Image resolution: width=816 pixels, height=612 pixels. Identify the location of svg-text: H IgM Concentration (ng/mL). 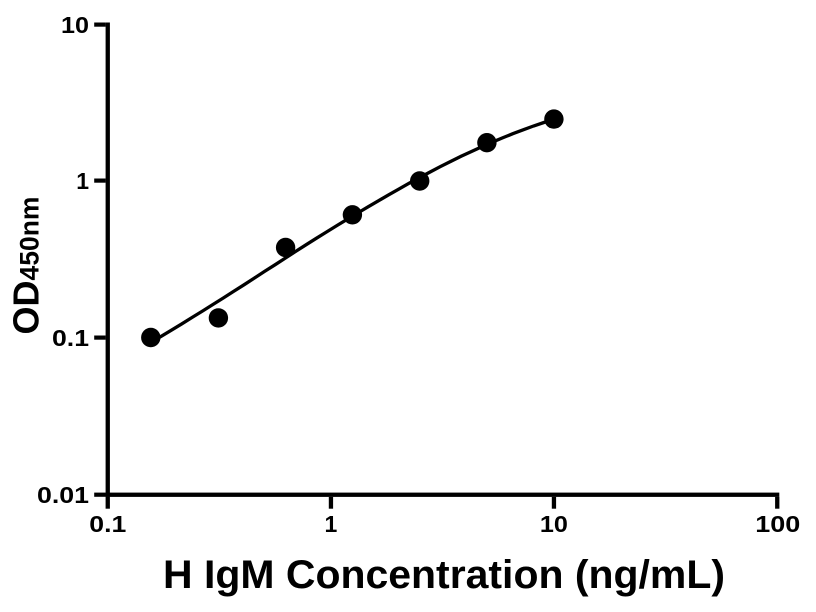
(444, 575).